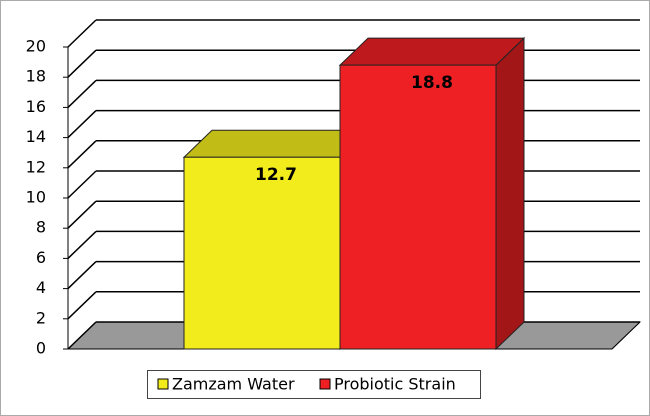 The width and height of the screenshot is (650, 416). I want to click on y-tick-label: 14, so click(36, 136).